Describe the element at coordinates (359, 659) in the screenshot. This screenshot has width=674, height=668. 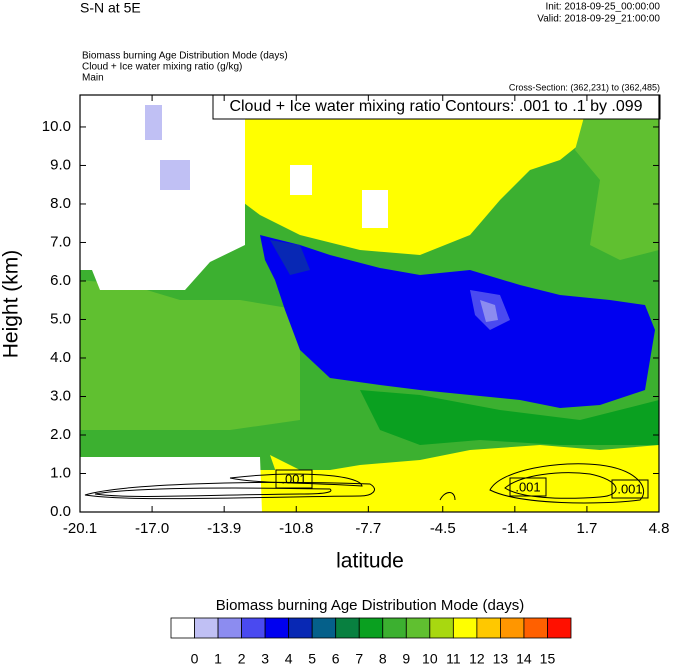
I see `colorbar-label: 7` at that location.